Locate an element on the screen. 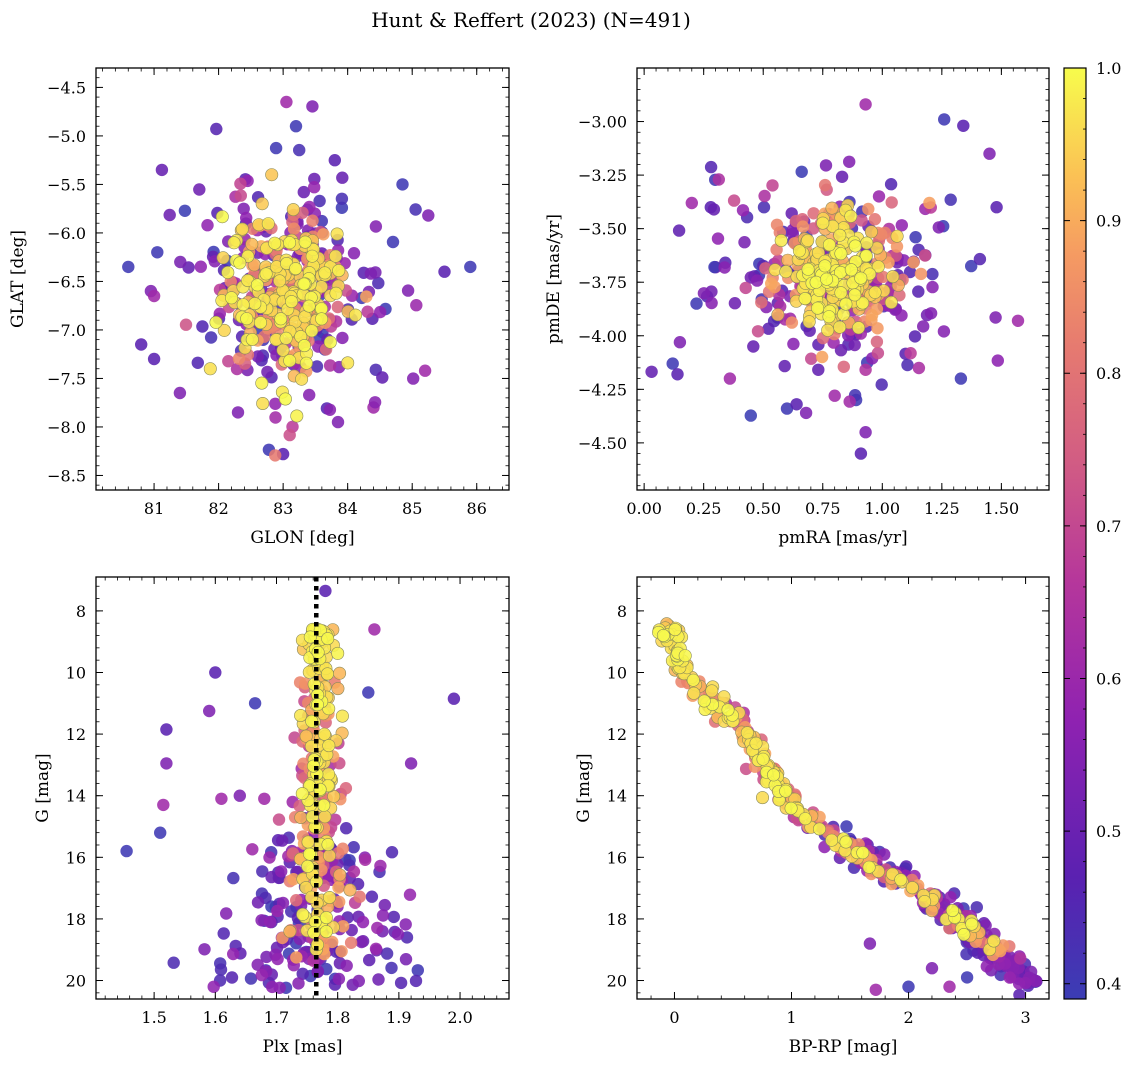 Image resolution: width=1136 pixels, height=1067 pixels. y-tick-label: −3.25 is located at coordinates (602, 175).